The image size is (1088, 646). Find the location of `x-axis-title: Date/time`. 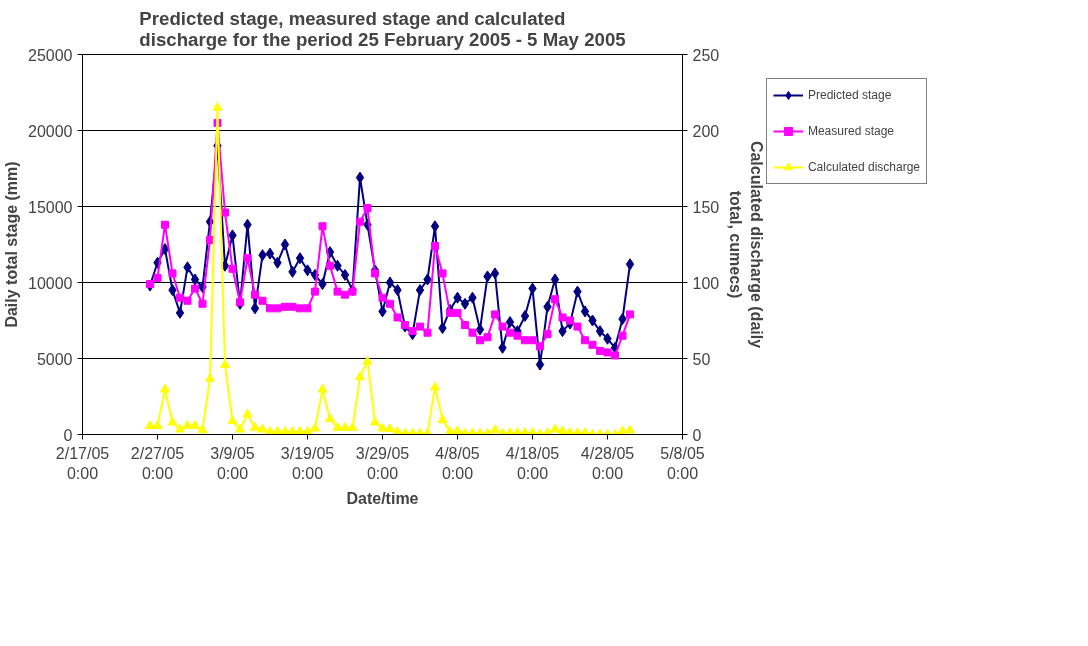

x-axis-title: Date/time is located at coordinates (382, 498).